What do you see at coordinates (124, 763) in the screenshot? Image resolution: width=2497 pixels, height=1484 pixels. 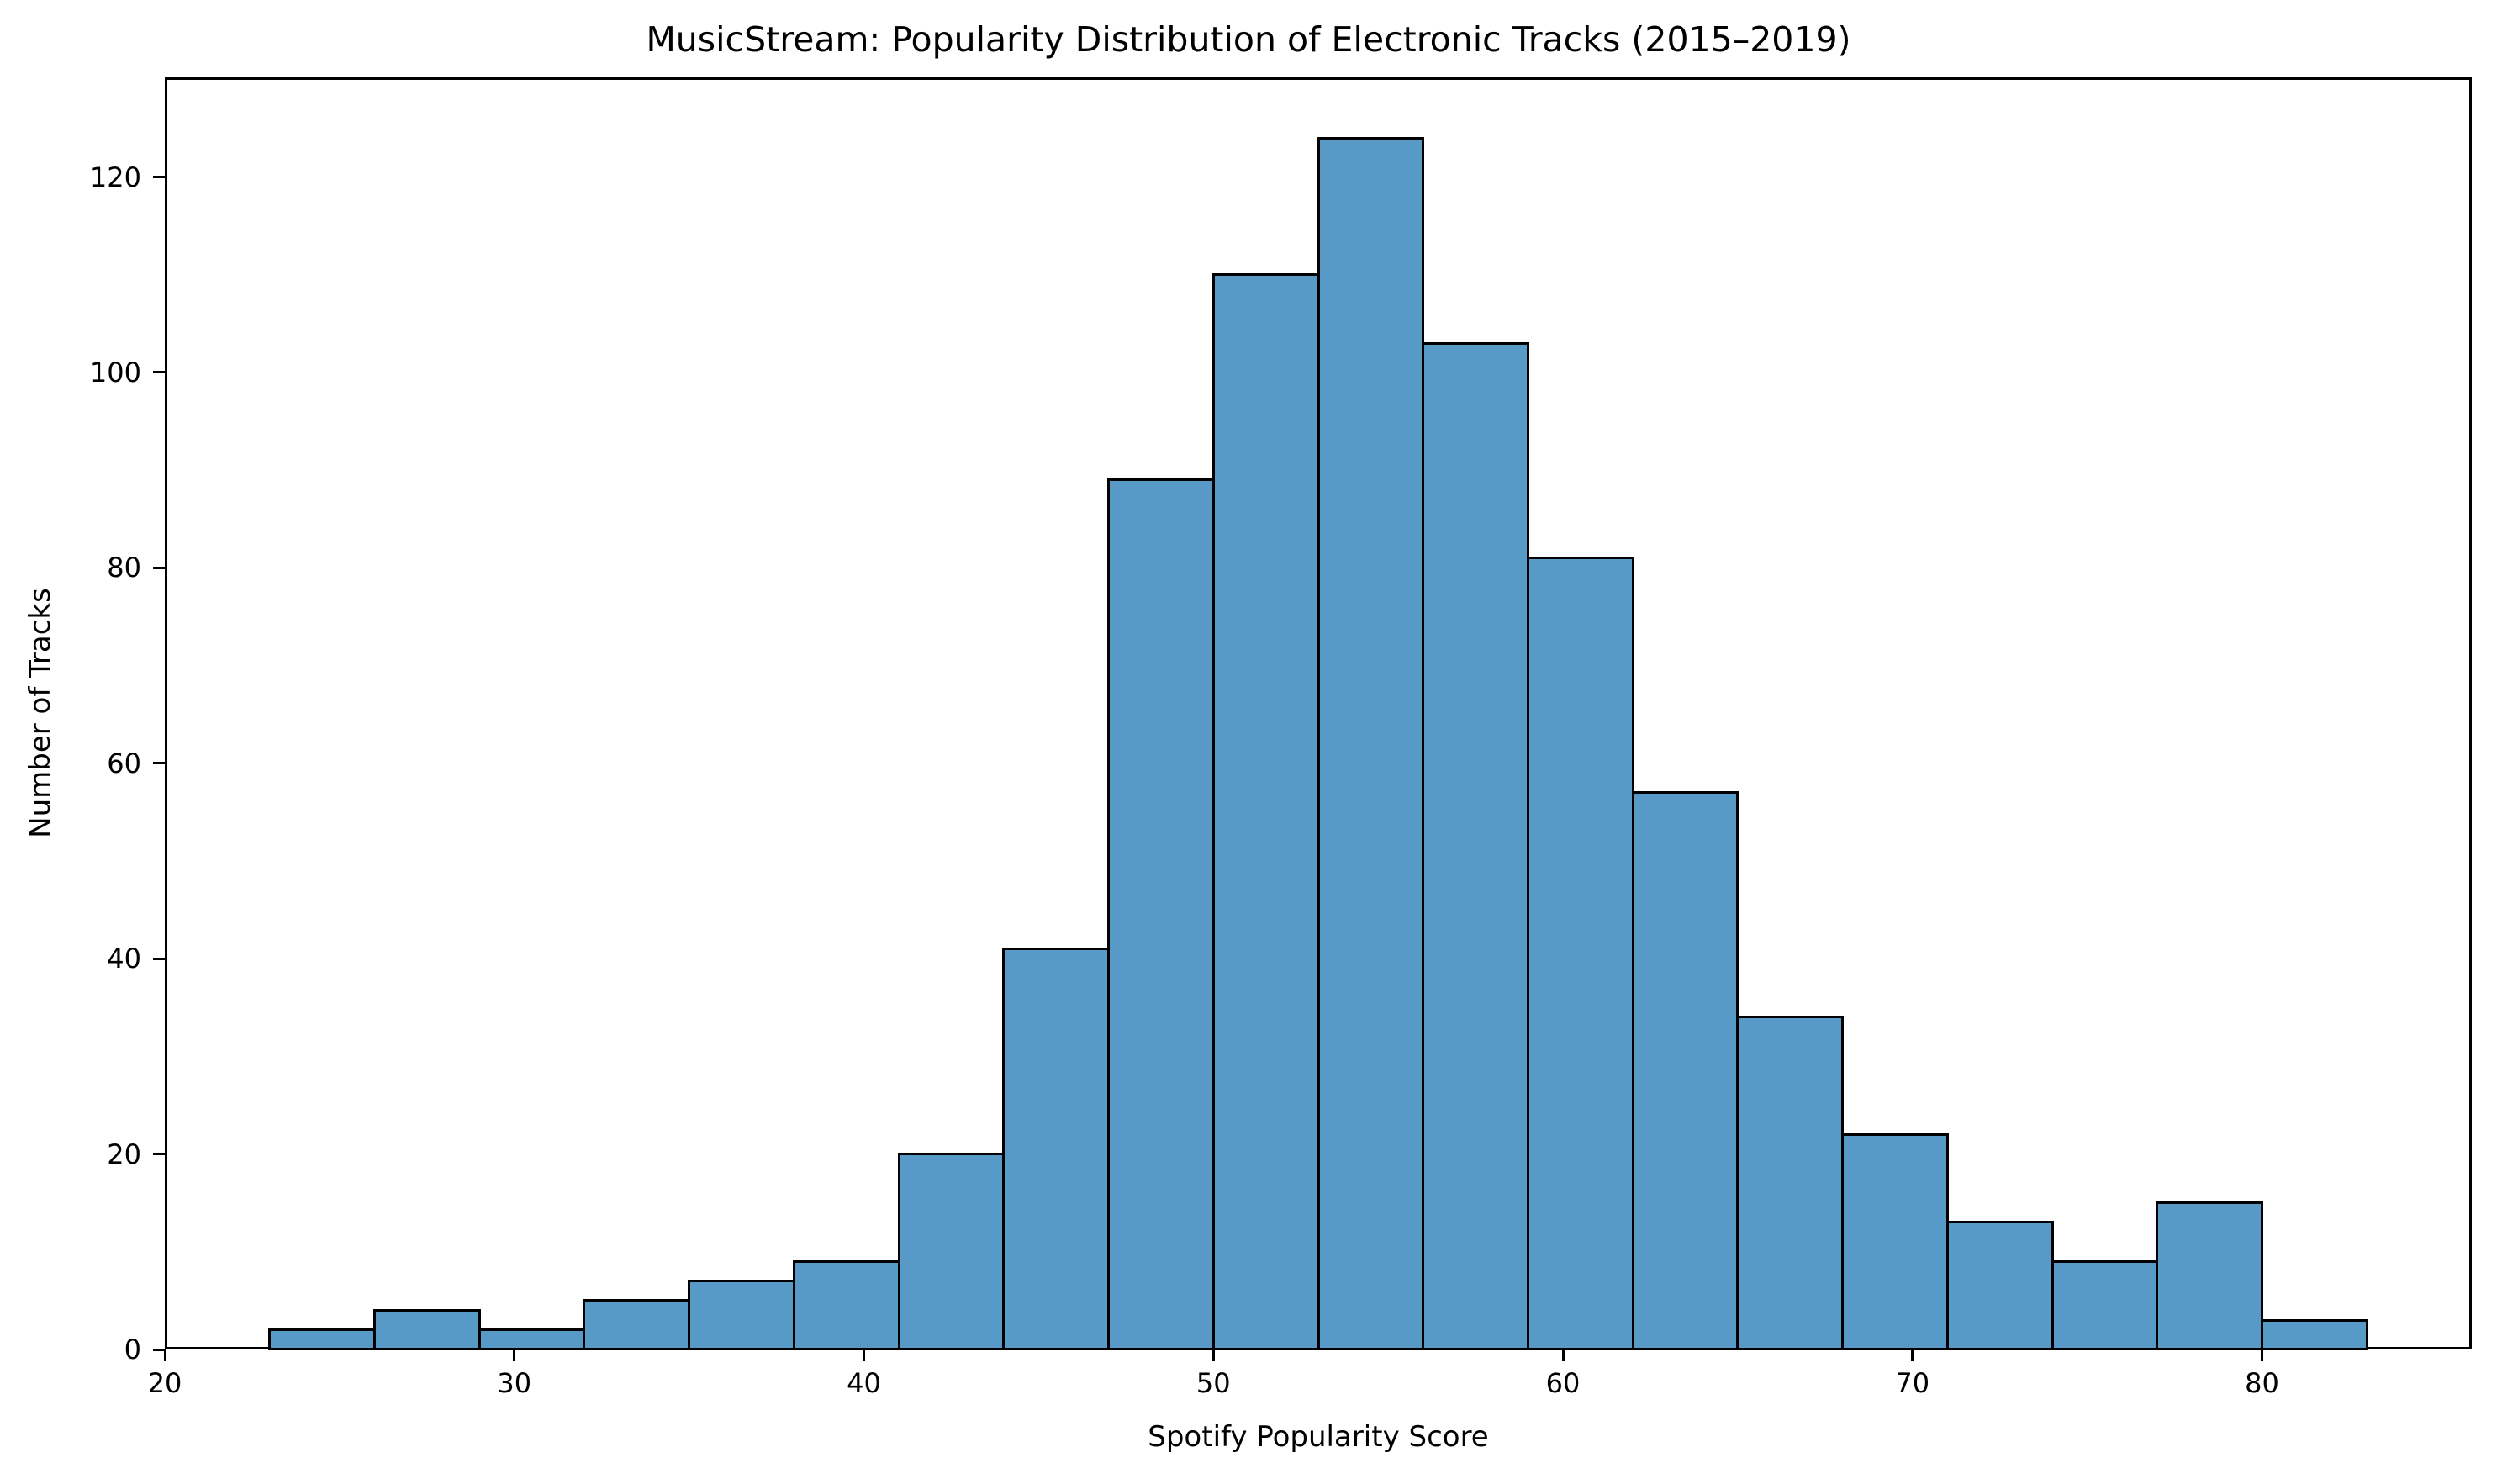 I see `y-tick-label: 60` at bounding box center [124, 763].